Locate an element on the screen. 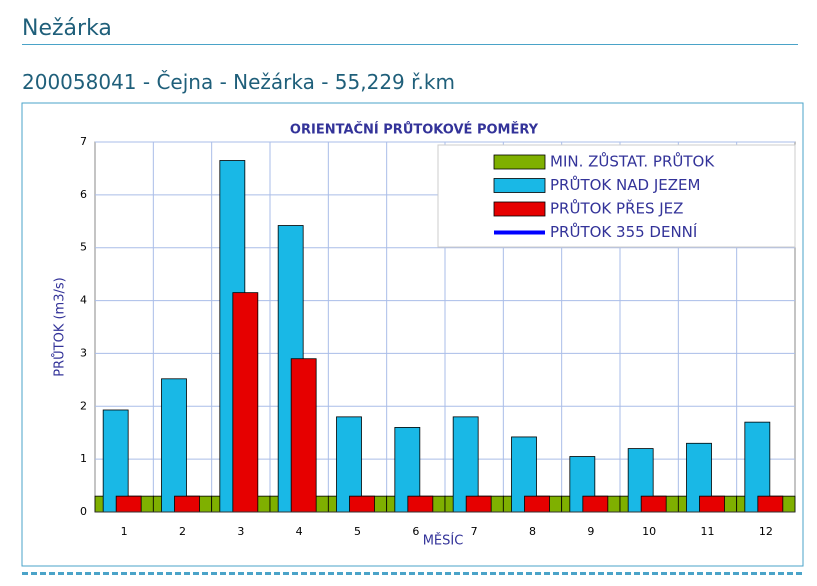 The height and width of the screenshot is (586, 817). y-tick-label: 5 is located at coordinates (83, 247).